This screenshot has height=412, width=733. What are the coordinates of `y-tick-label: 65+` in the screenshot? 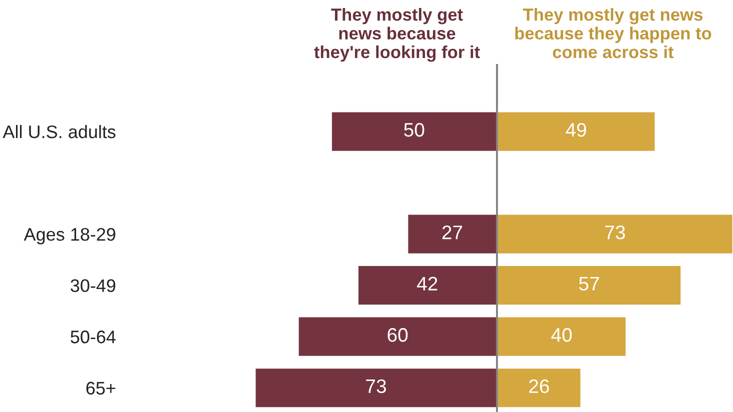 It's located at (101, 388).